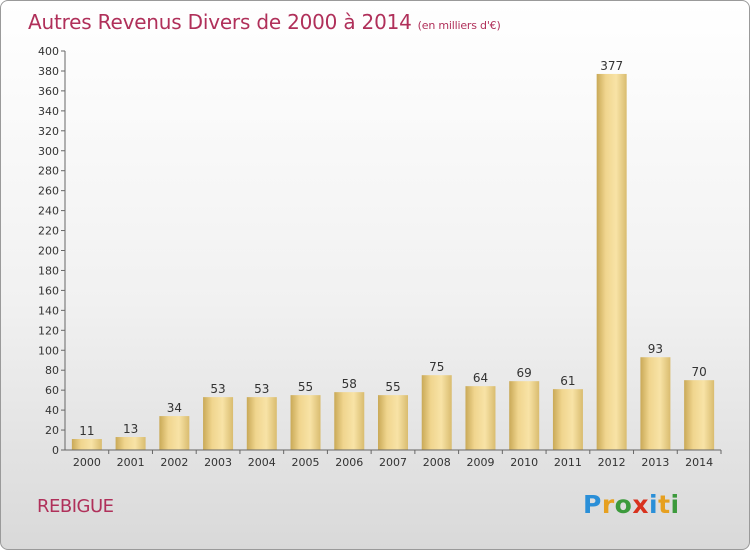  I want to click on y-tick-label: 260, so click(48, 191).